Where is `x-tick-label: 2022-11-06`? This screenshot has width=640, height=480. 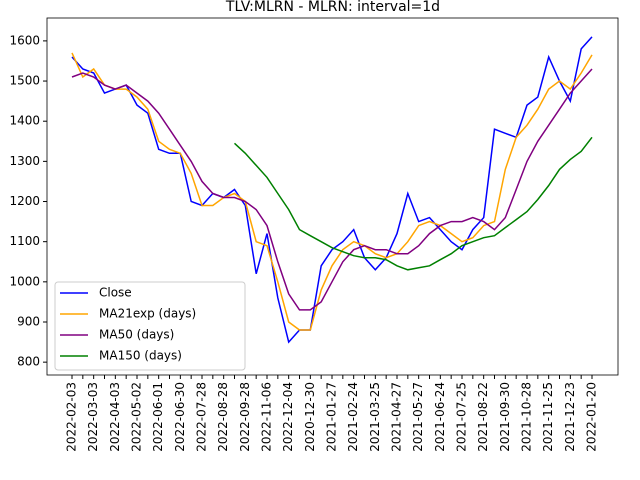
x-tick-label: 2022-11-06 is located at coordinates (267, 417).